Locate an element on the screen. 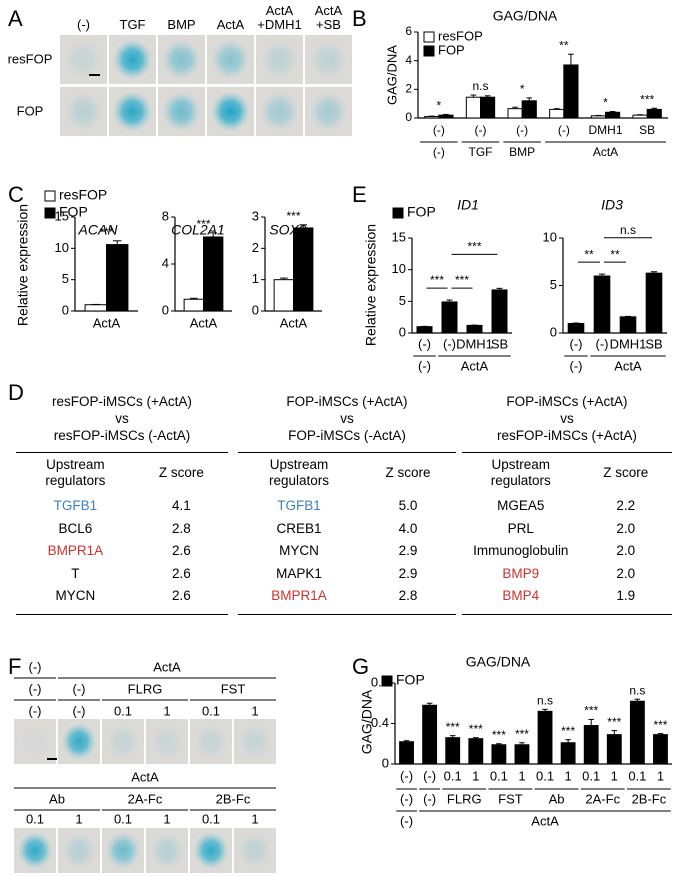  column-header: Z score is located at coordinates (626, 473).